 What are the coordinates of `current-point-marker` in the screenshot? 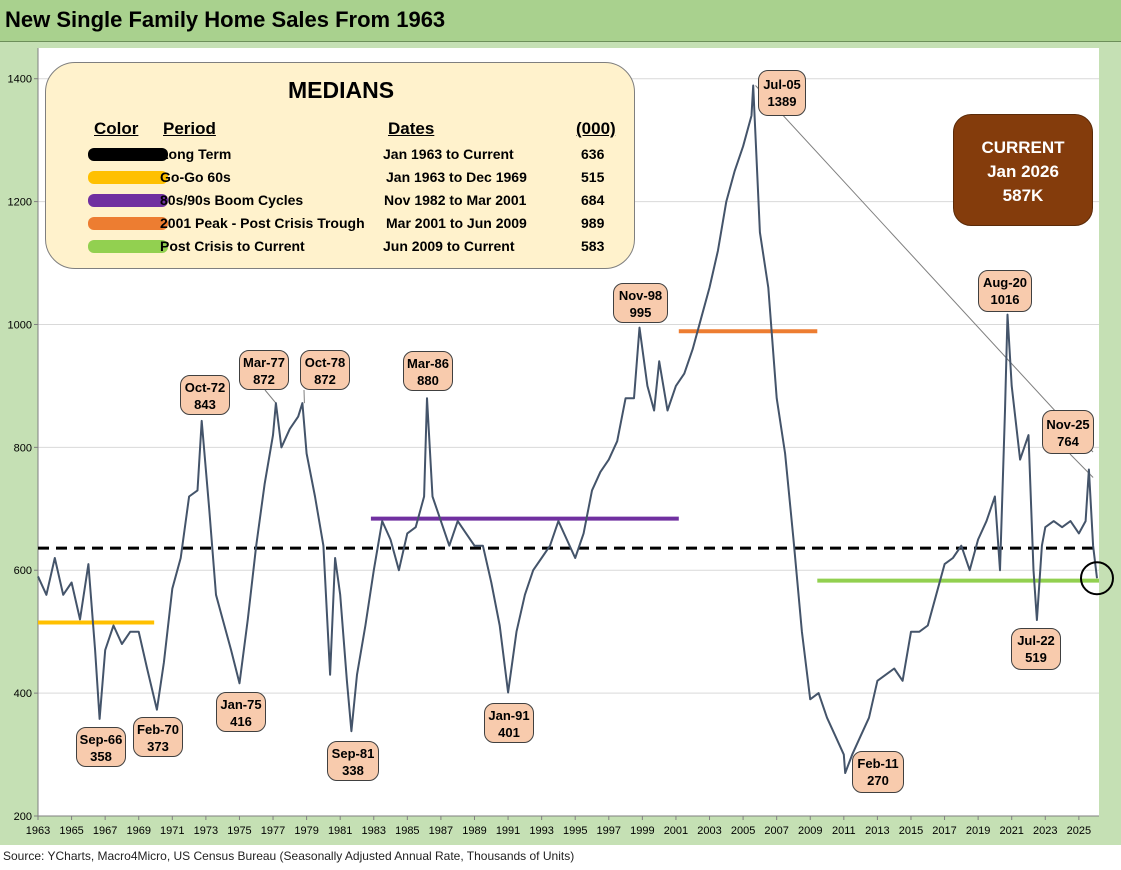 It's located at (1096, 578).